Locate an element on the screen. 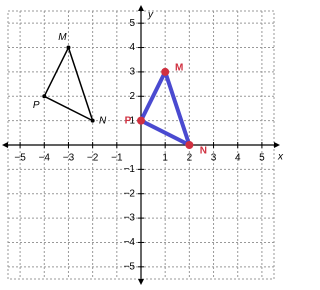 The width and height of the screenshot is (320, 290). x-axis-label: x is located at coordinates (280, 157).